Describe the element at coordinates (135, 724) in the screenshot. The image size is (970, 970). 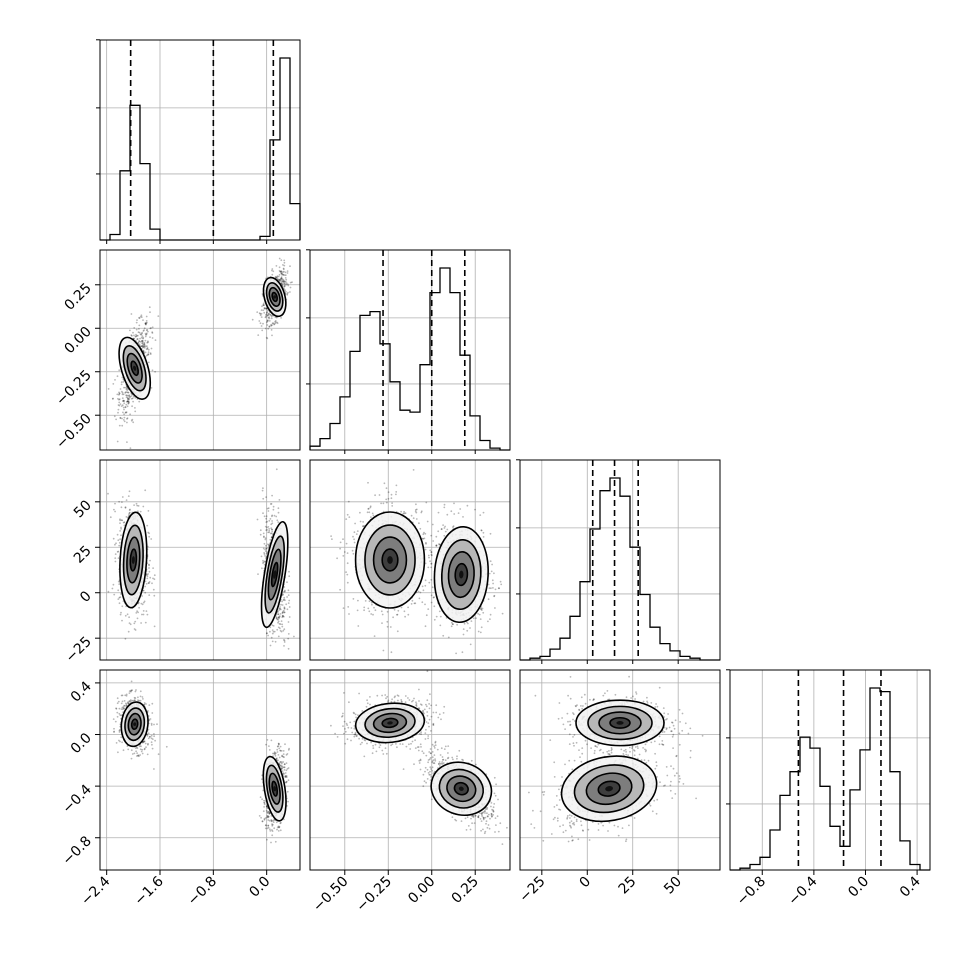
I see `density-contour` at that location.